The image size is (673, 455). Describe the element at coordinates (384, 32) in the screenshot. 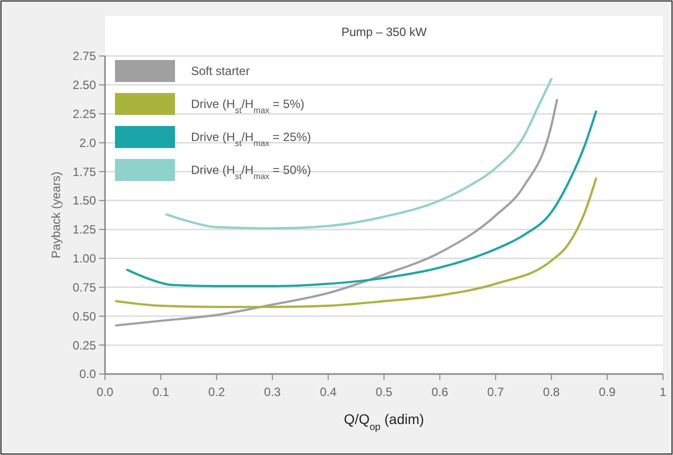

I see `chart-title: Pump – 350 kW` at that location.